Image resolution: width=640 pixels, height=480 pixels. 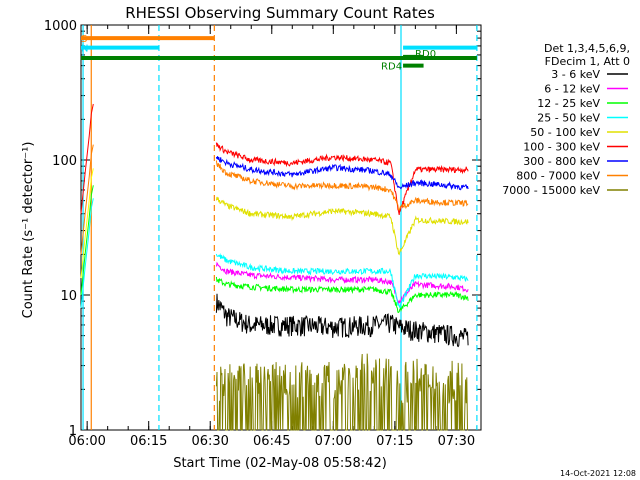 I want to click on legend-entry-label: 50 - 100 keV, so click(x=565, y=132).